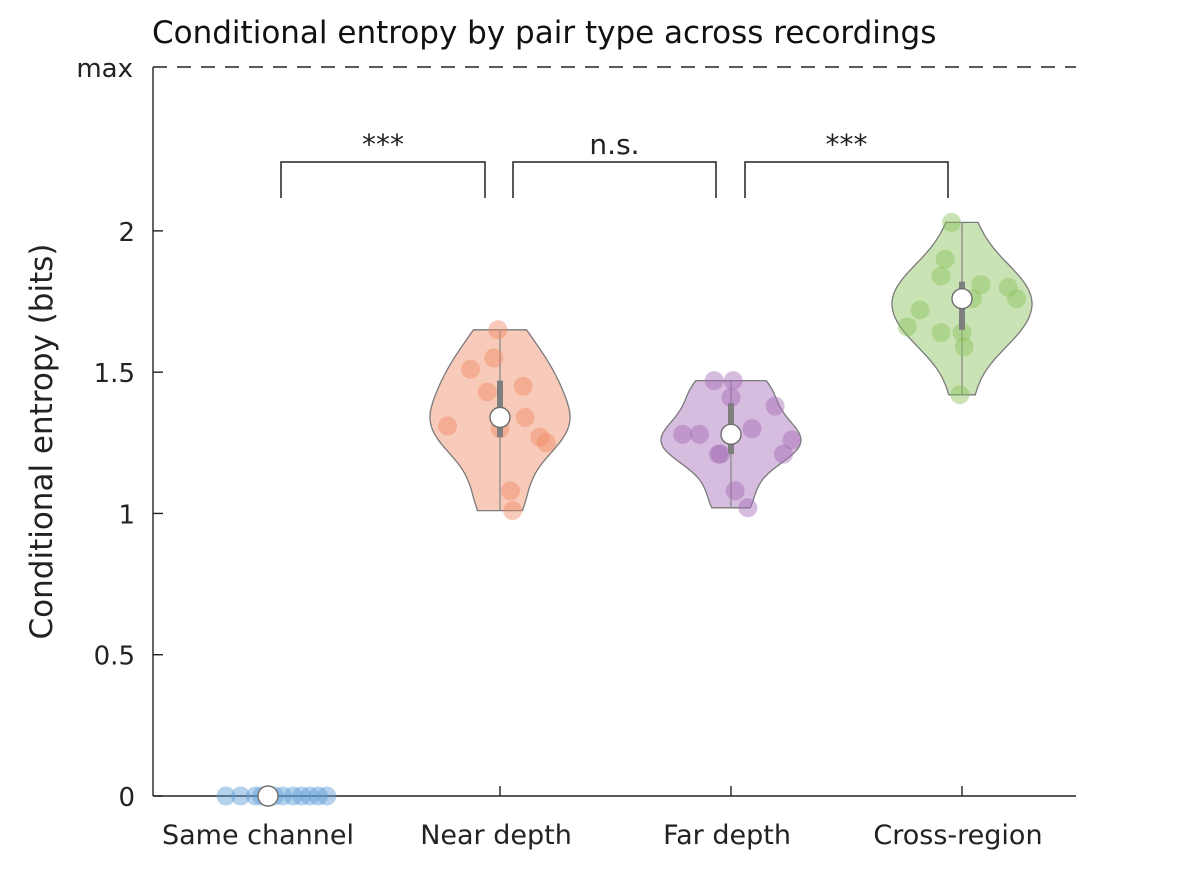 The width and height of the screenshot is (1190, 896). Describe the element at coordinates (126, 515) in the screenshot. I see `y-tick-label: 1` at that location.